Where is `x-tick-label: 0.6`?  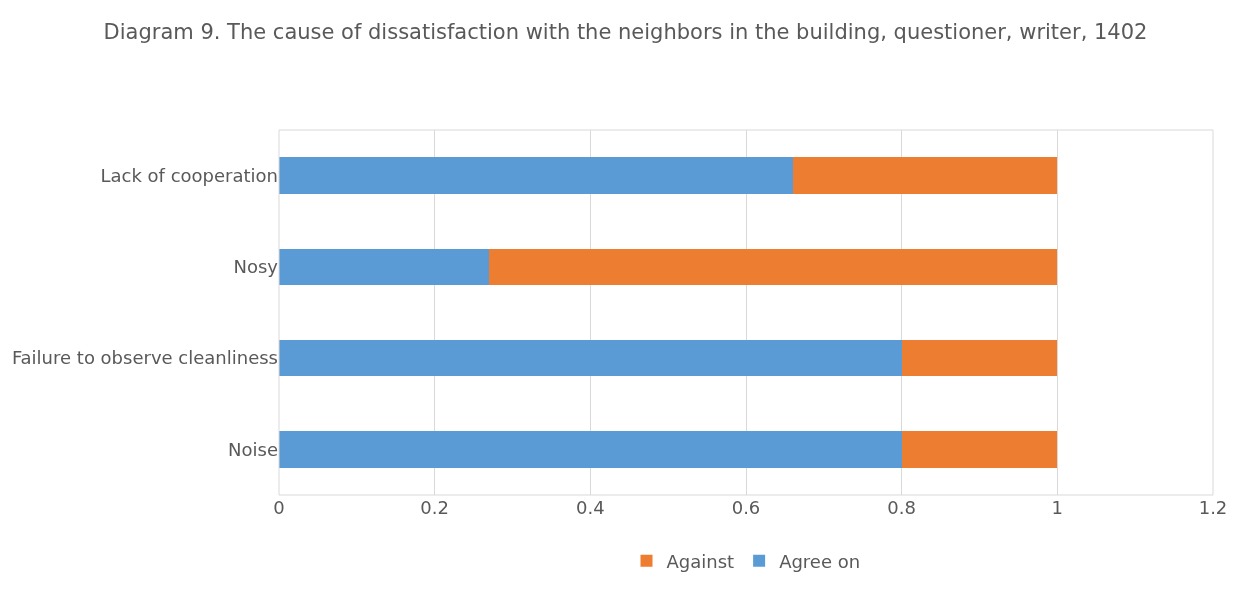
x-tick-label: 0.6 is located at coordinates (746, 507).